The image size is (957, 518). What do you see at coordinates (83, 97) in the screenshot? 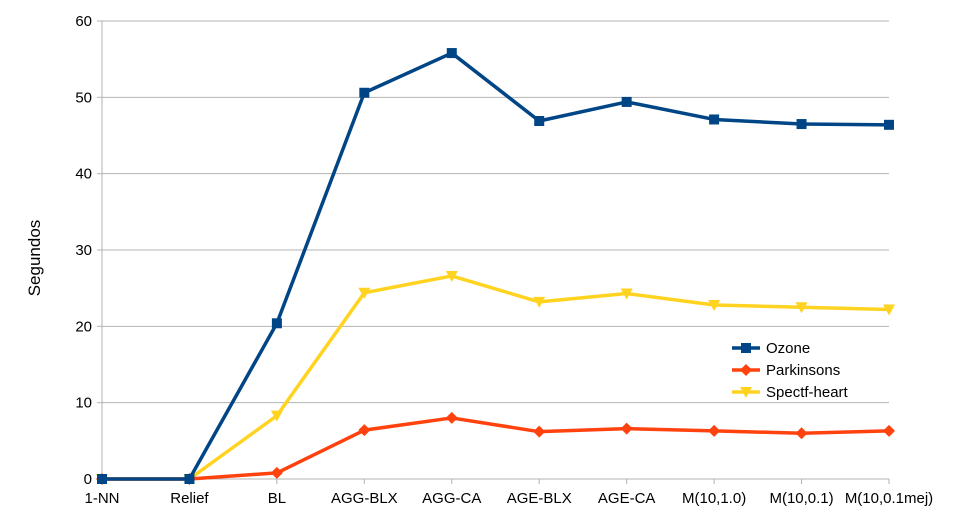
I see `y-tick-label: 50` at bounding box center [83, 97].